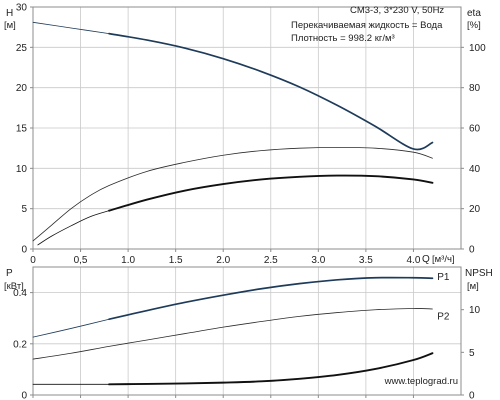 This screenshot has height=400, width=500. I want to click on top-right-axis-unit: [%], so click(474, 25).